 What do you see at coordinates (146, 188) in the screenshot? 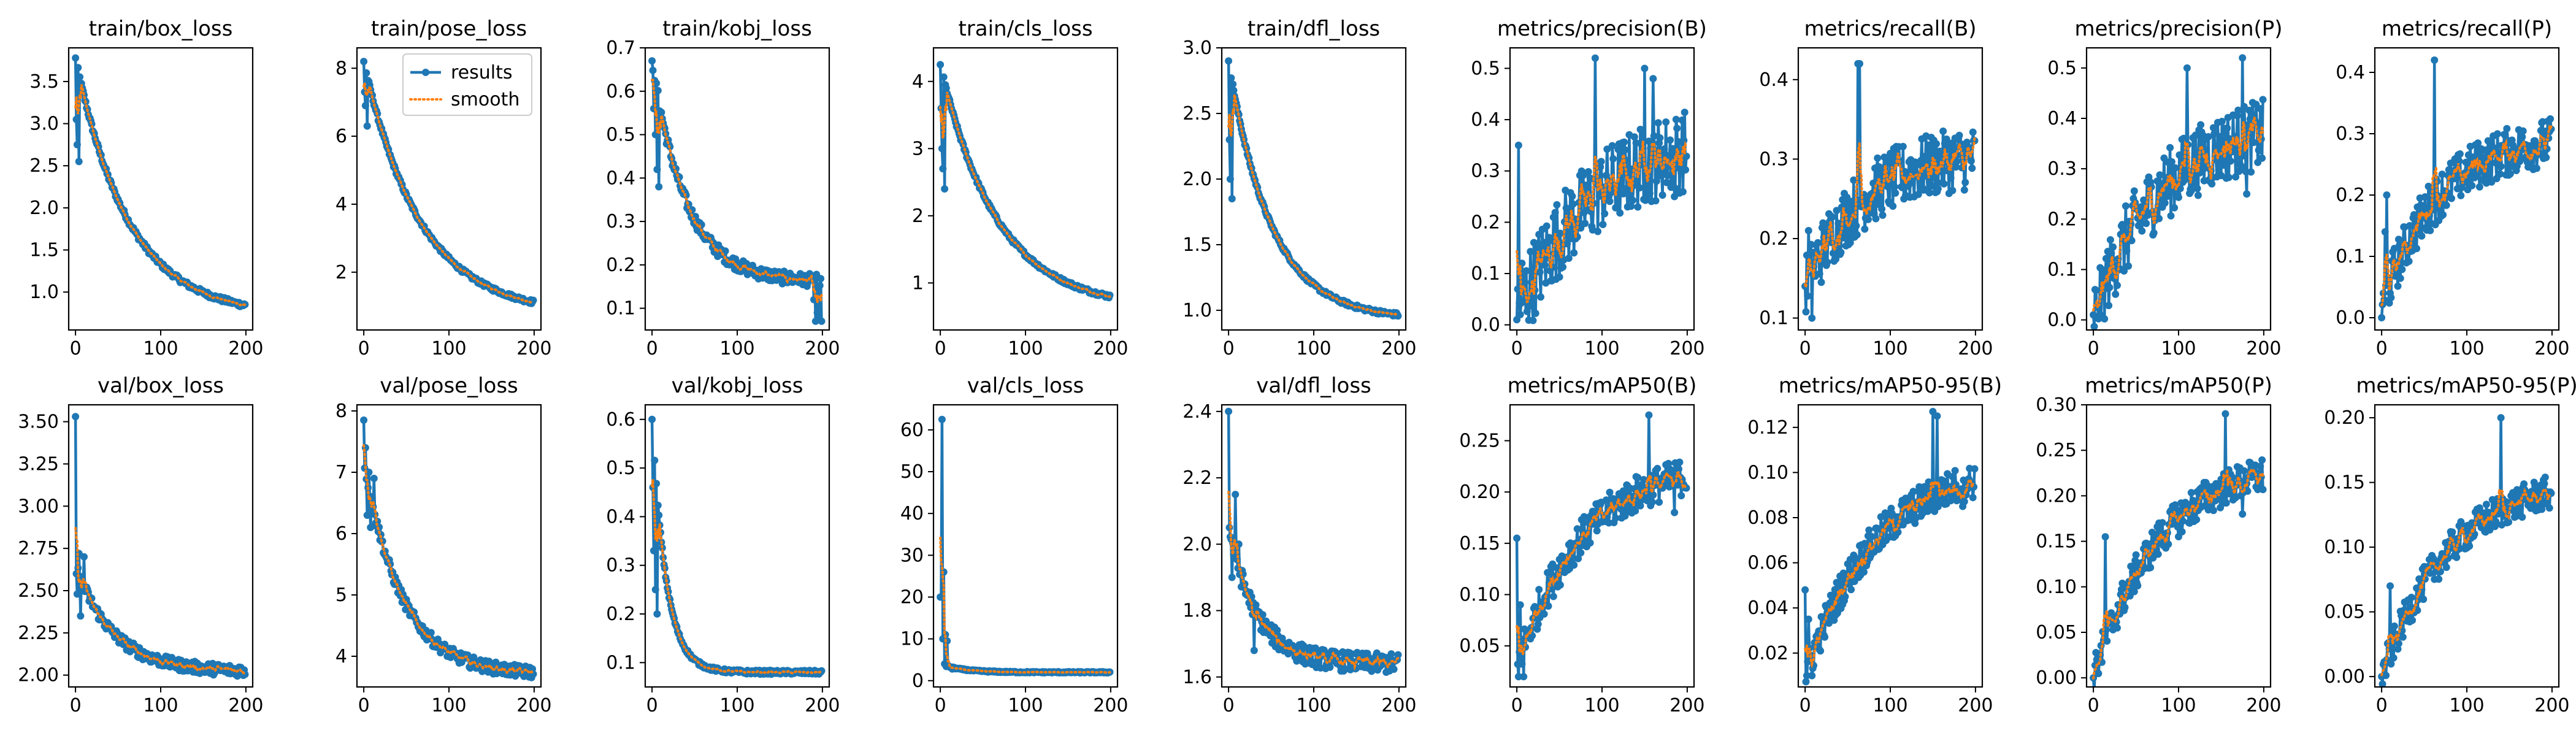
I see `chart-panel-train-box-loss: train/box_loss 0 100 200 1.0 1.5 2.0 2.5 3.0 3.5` at bounding box center [146, 188].